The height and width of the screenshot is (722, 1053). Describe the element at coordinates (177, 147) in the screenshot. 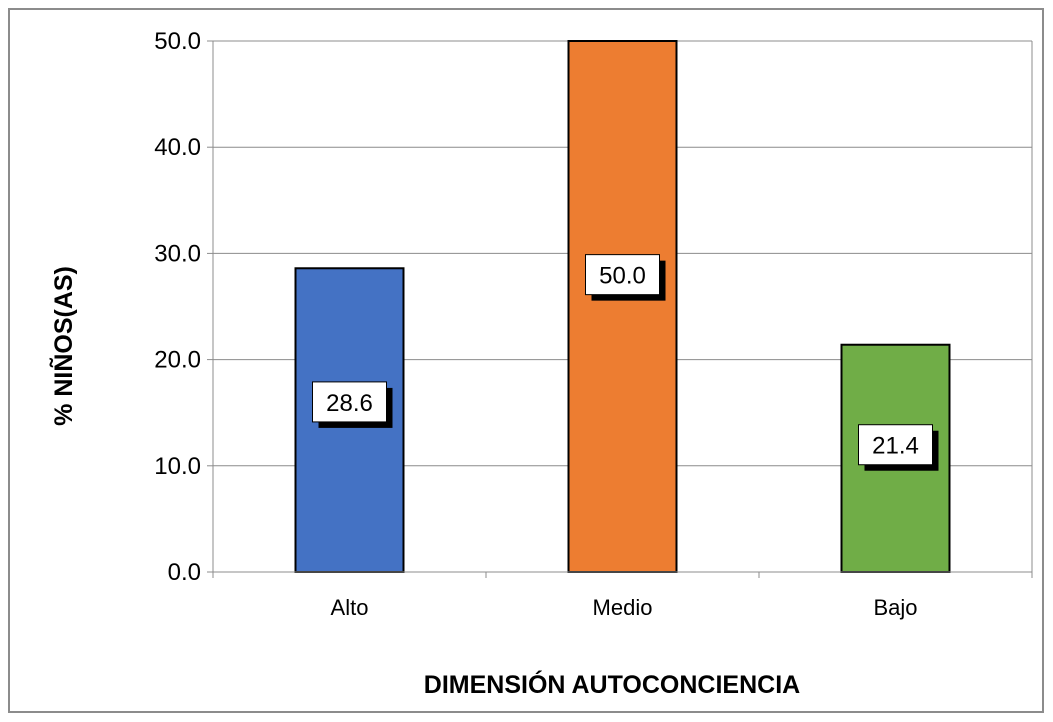

I see `y-tick-label: 40.0` at that location.